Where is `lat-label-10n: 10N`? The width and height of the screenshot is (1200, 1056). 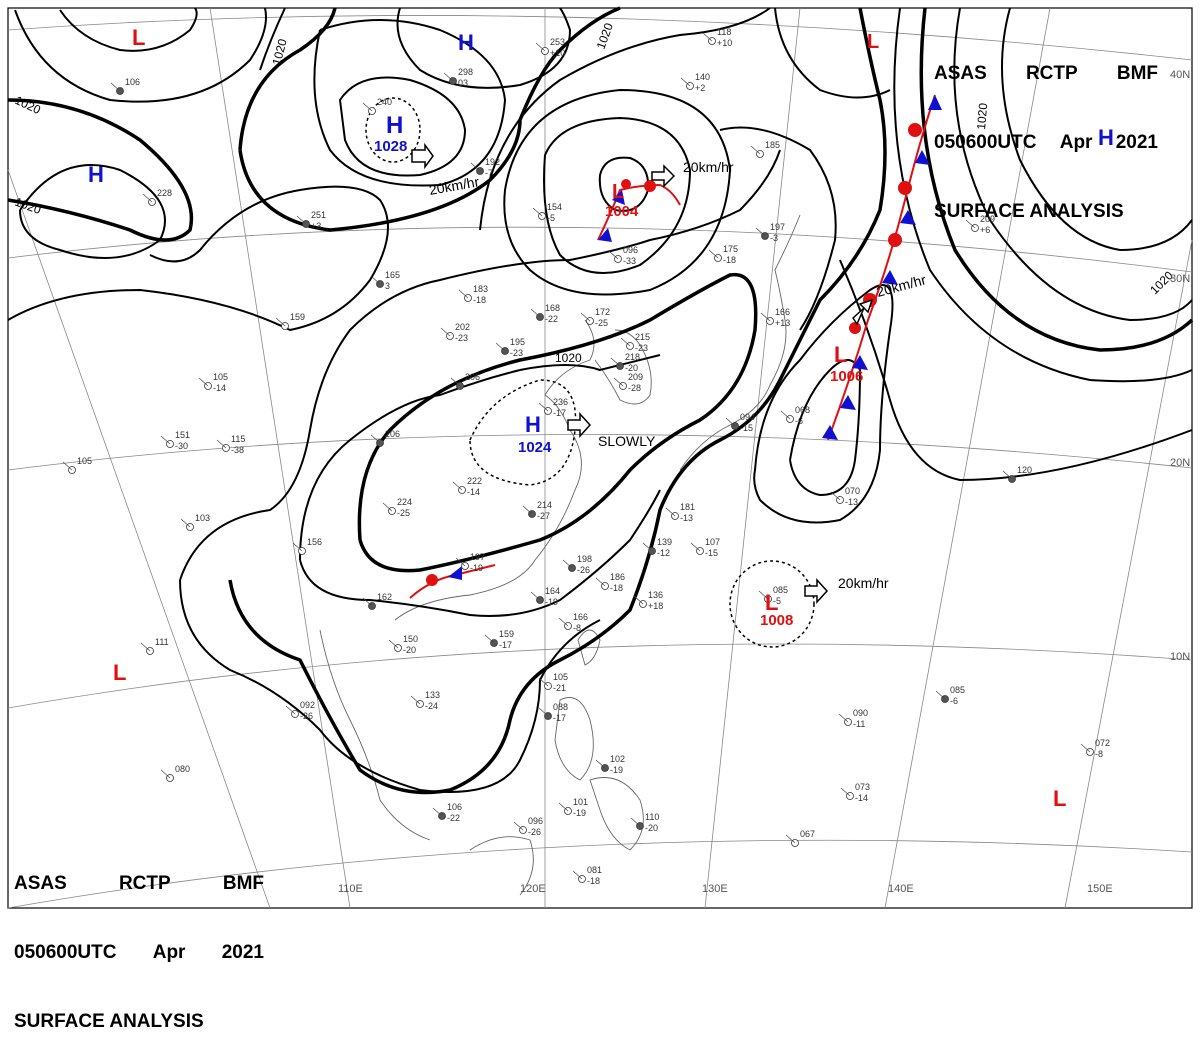 lat-label-10n: 10N is located at coordinates (1180, 657).